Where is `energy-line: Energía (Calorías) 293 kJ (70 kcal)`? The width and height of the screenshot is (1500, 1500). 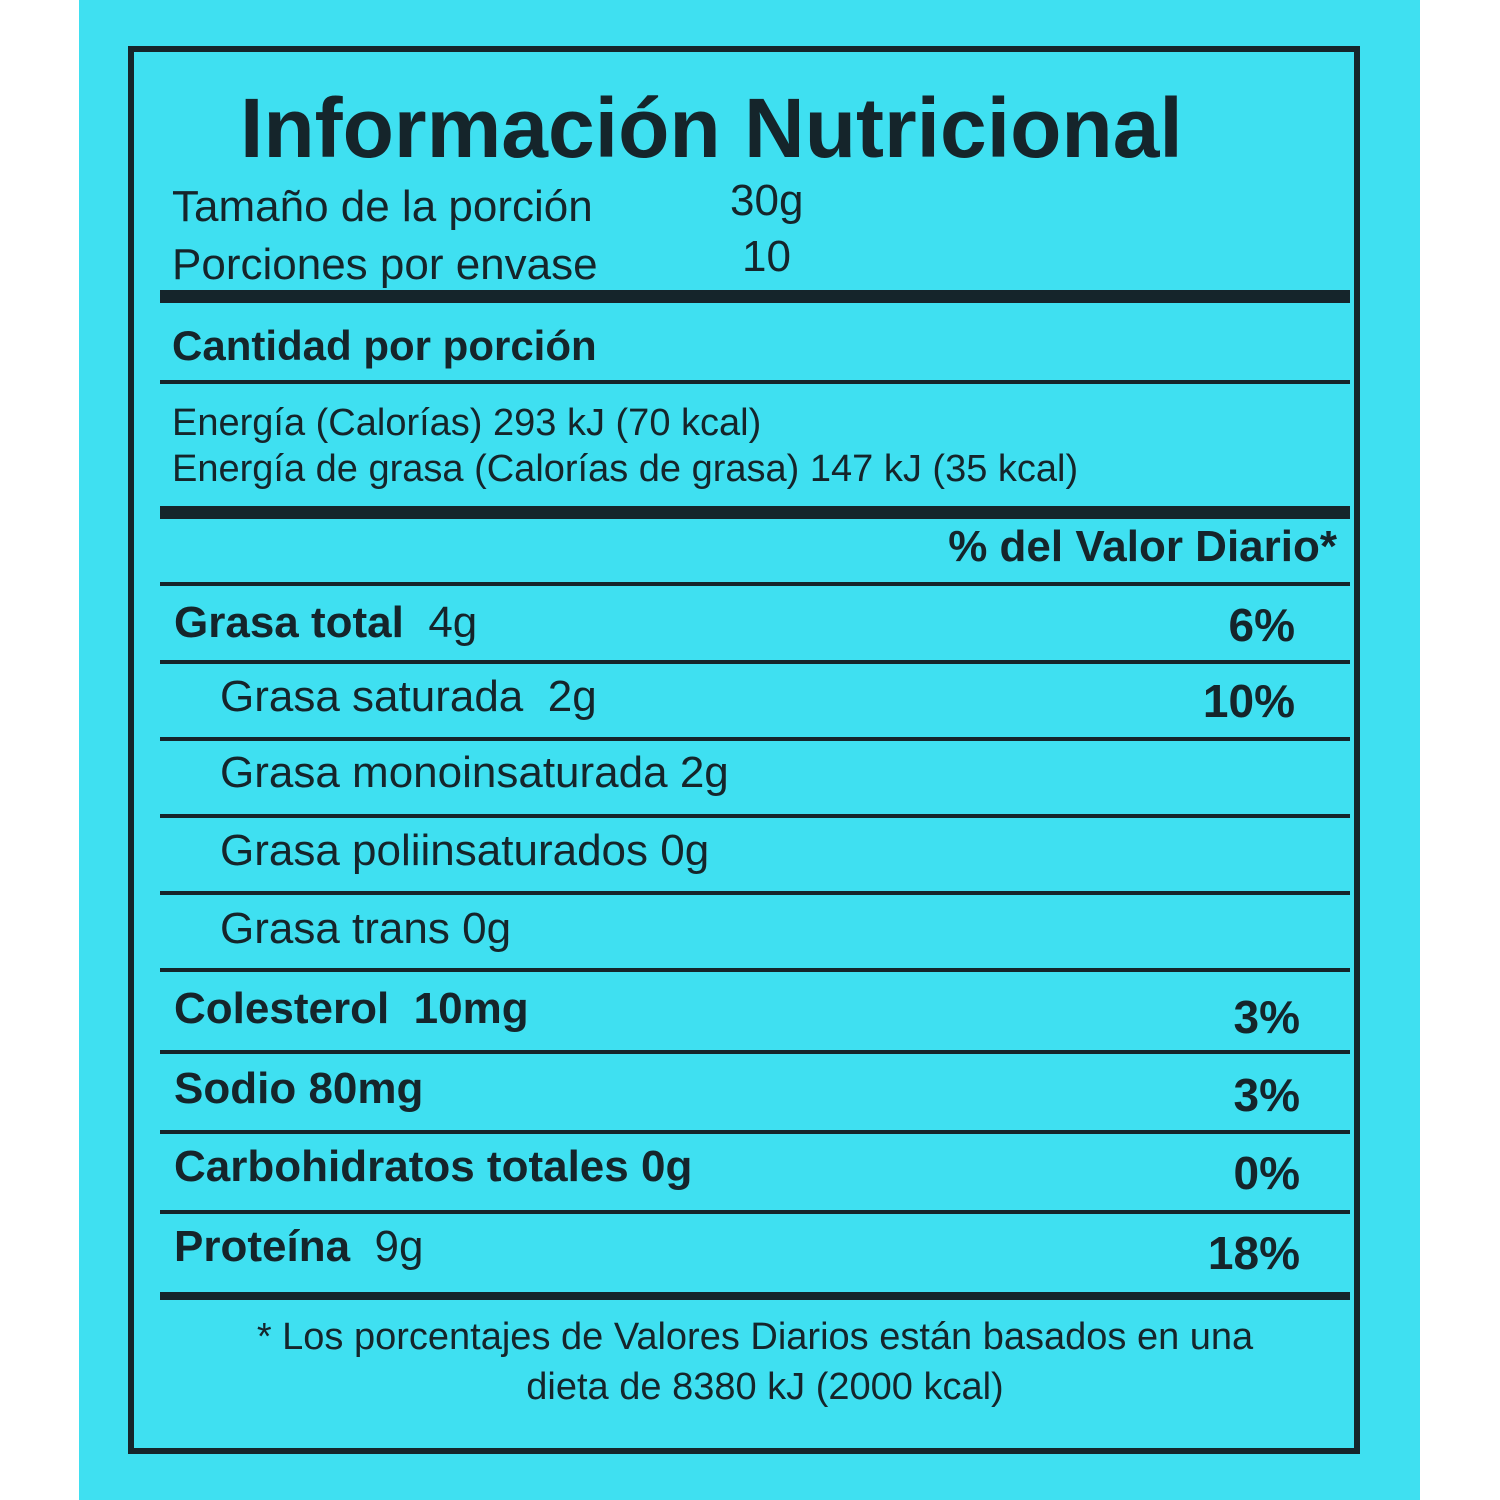 energy-line: Energía (Calorías) 293 kJ (70 kcal) is located at coordinates (467, 423).